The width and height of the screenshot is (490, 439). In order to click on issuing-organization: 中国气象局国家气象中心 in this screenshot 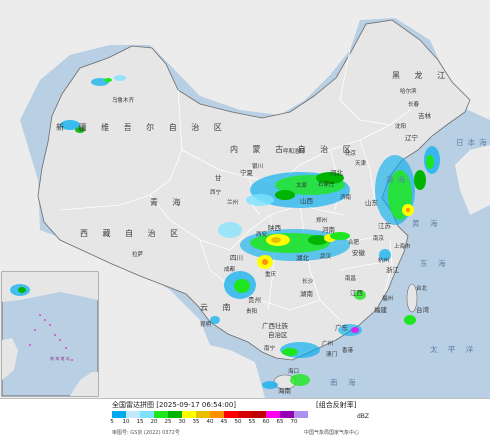, I will do `click(332, 433)`.